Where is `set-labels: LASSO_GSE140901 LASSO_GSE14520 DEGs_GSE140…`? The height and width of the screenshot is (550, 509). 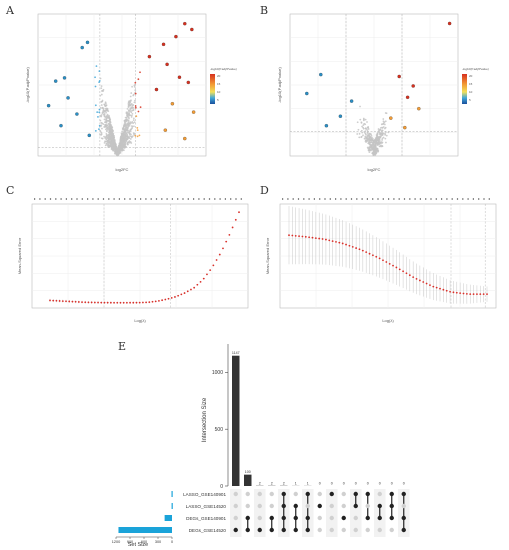 set-labels: LASSO_GSE140901 LASSO_GSE14520 DEGs_GSE140… is located at coordinates (204, 512).